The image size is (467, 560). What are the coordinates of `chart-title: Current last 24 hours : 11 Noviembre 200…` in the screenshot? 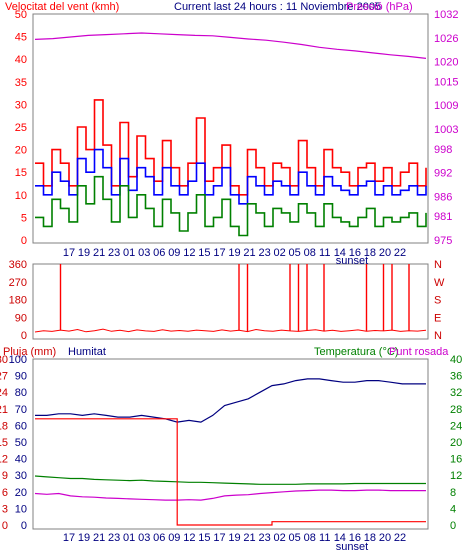 It's located at (277, 7).